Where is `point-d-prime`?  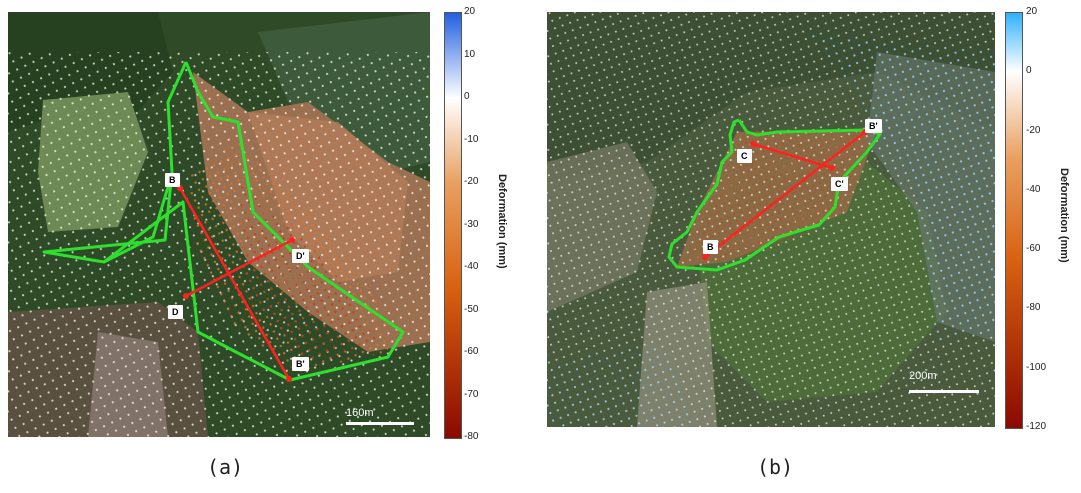 point-d-prime is located at coordinates (292, 240).